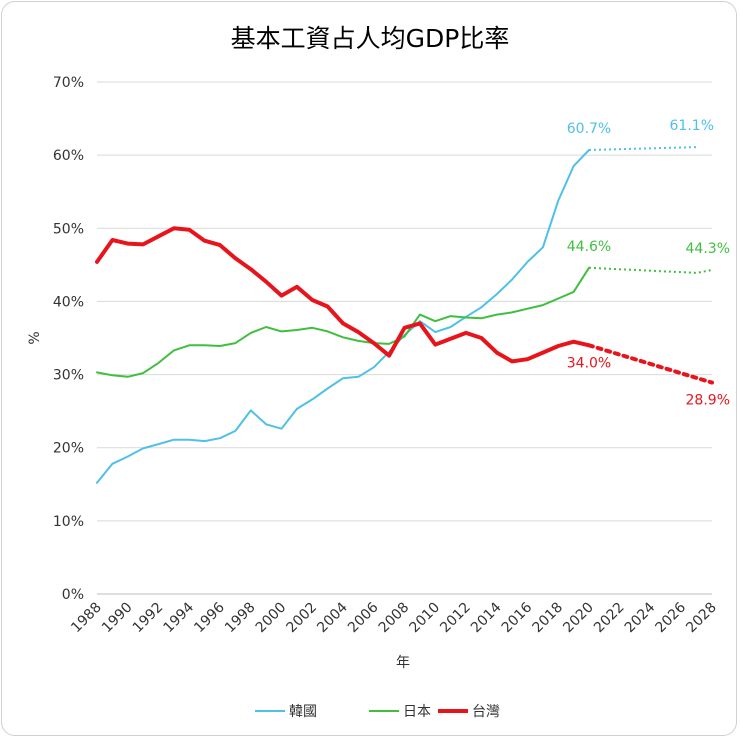  I want to click on y-tick-label: 40%, so click(68, 302).